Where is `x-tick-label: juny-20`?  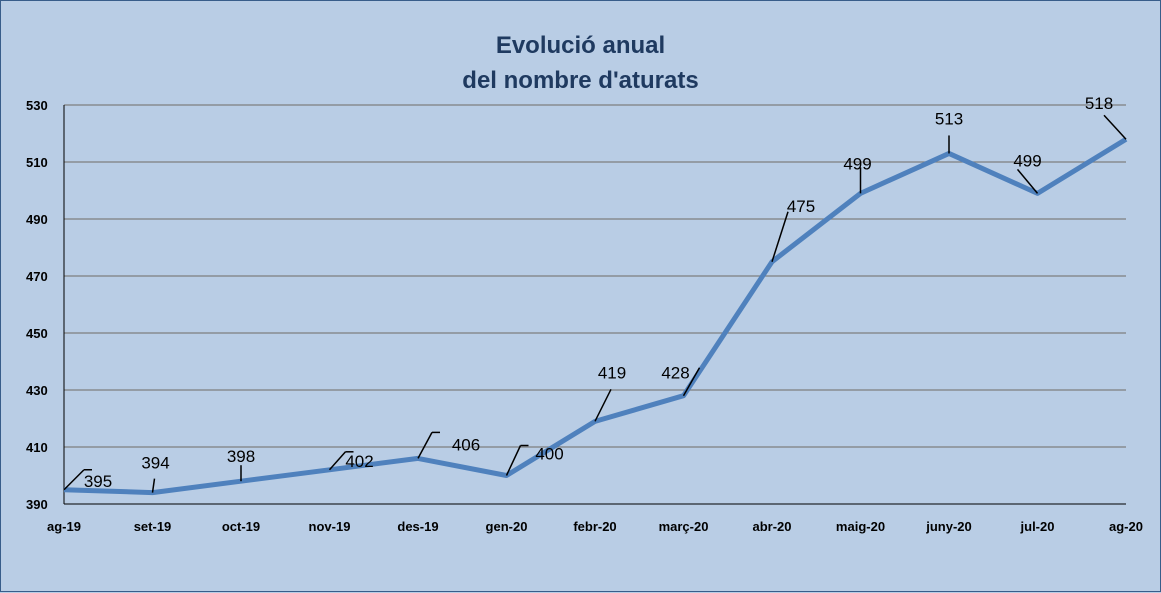
x-tick-label: juny-20 is located at coordinates (948, 526).